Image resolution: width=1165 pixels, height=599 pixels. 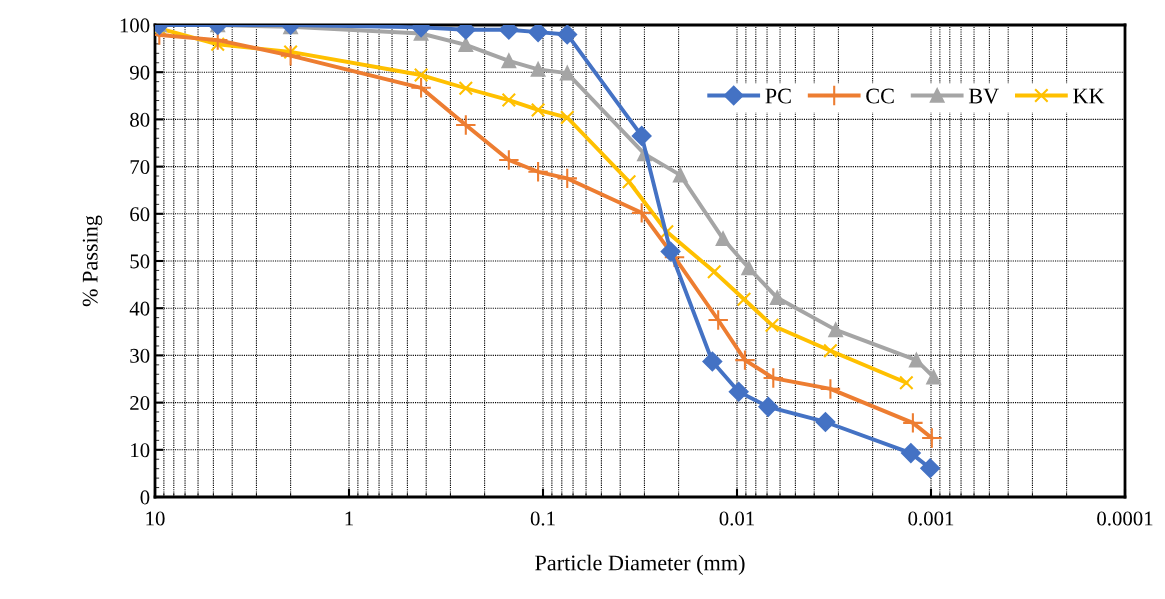 What do you see at coordinates (931, 518) in the screenshot?
I see `x-tick-label: 0.001` at bounding box center [931, 518].